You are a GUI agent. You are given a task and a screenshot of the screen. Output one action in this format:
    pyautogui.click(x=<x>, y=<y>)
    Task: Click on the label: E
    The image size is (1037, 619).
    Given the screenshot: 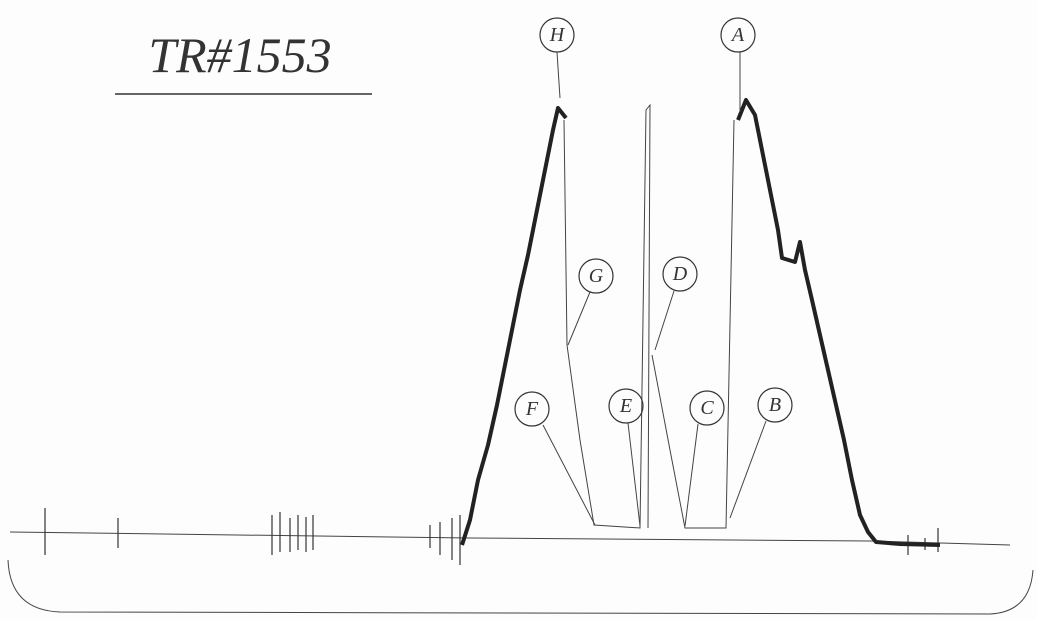 What is the action you would take?
    pyautogui.click(x=625, y=406)
    